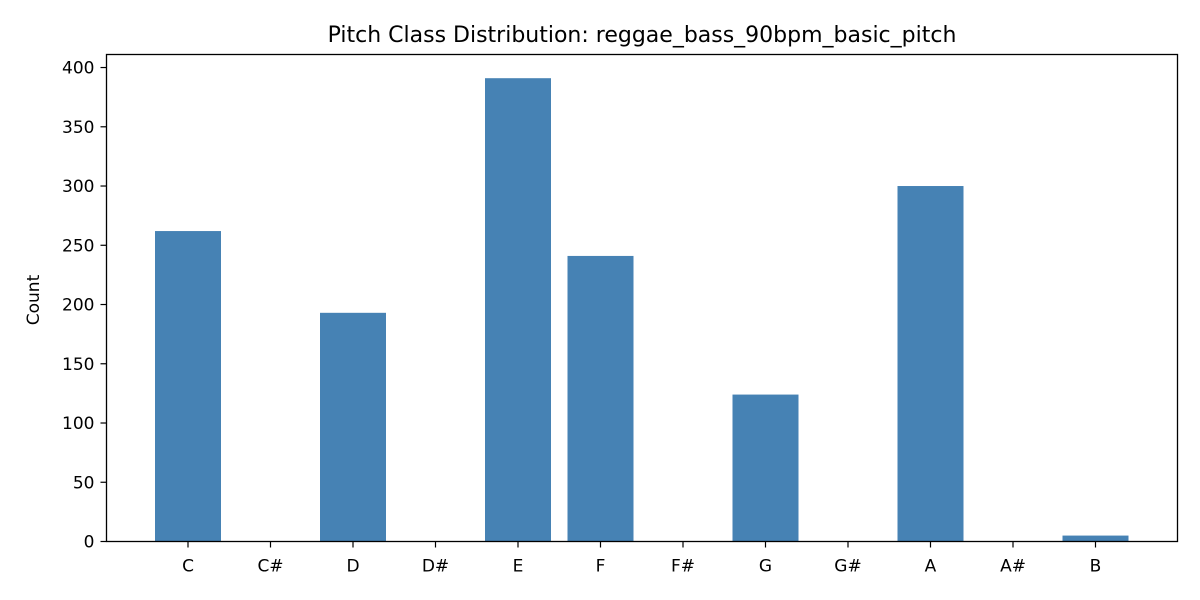 The height and width of the screenshot is (600, 1200). I want to click on bar-f, so click(600, 398).